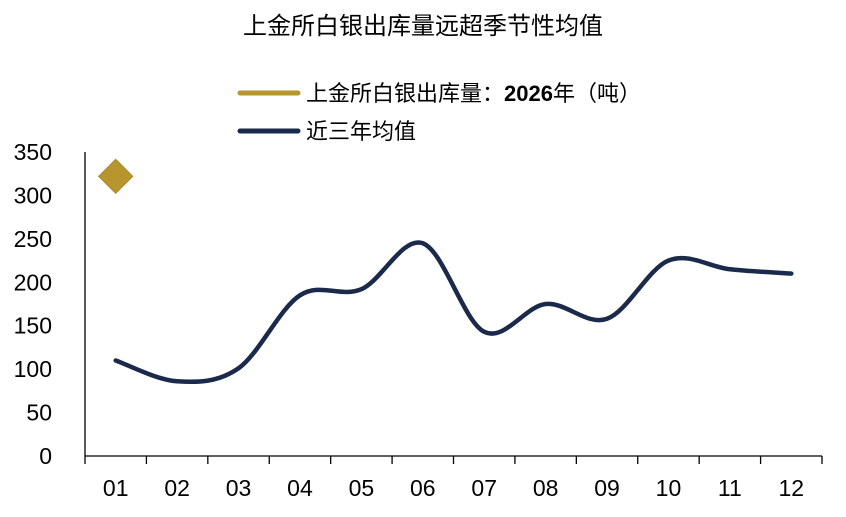 The width and height of the screenshot is (846, 517). What do you see at coordinates (116, 488) in the screenshot?
I see `x-tick-label: 01` at bounding box center [116, 488].